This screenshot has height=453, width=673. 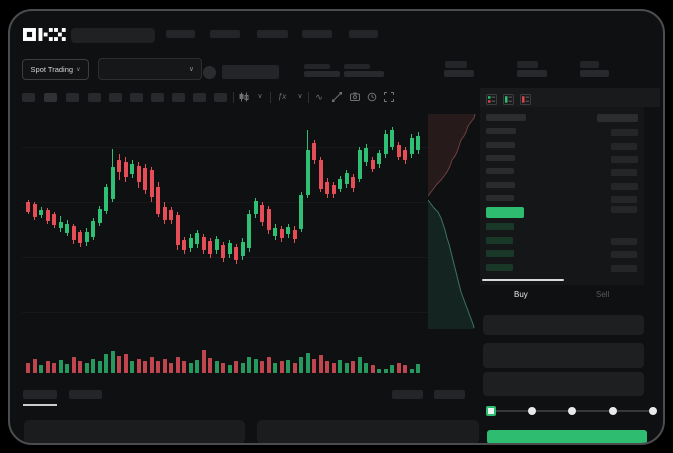 What do you see at coordinates (45, 34) in the screenshot?
I see `okx-logo` at bounding box center [45, 34].